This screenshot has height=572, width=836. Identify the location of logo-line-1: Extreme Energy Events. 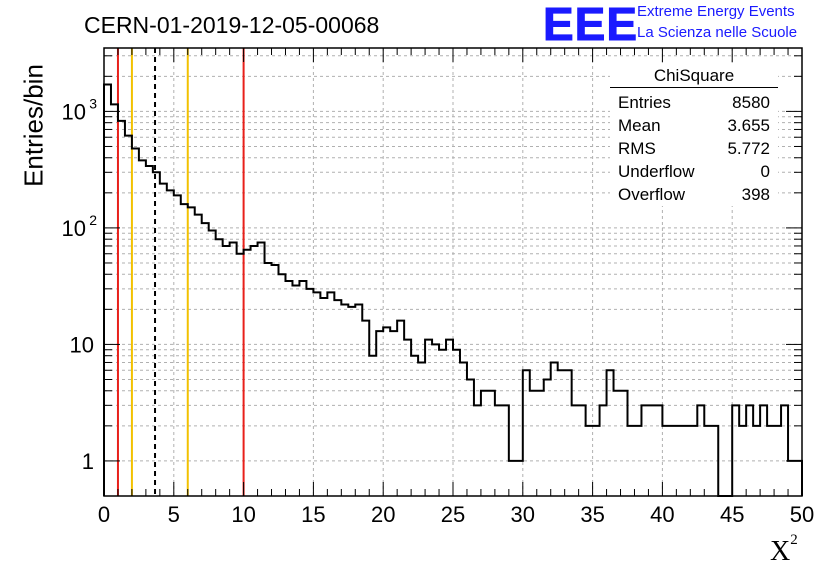
(716, 11).